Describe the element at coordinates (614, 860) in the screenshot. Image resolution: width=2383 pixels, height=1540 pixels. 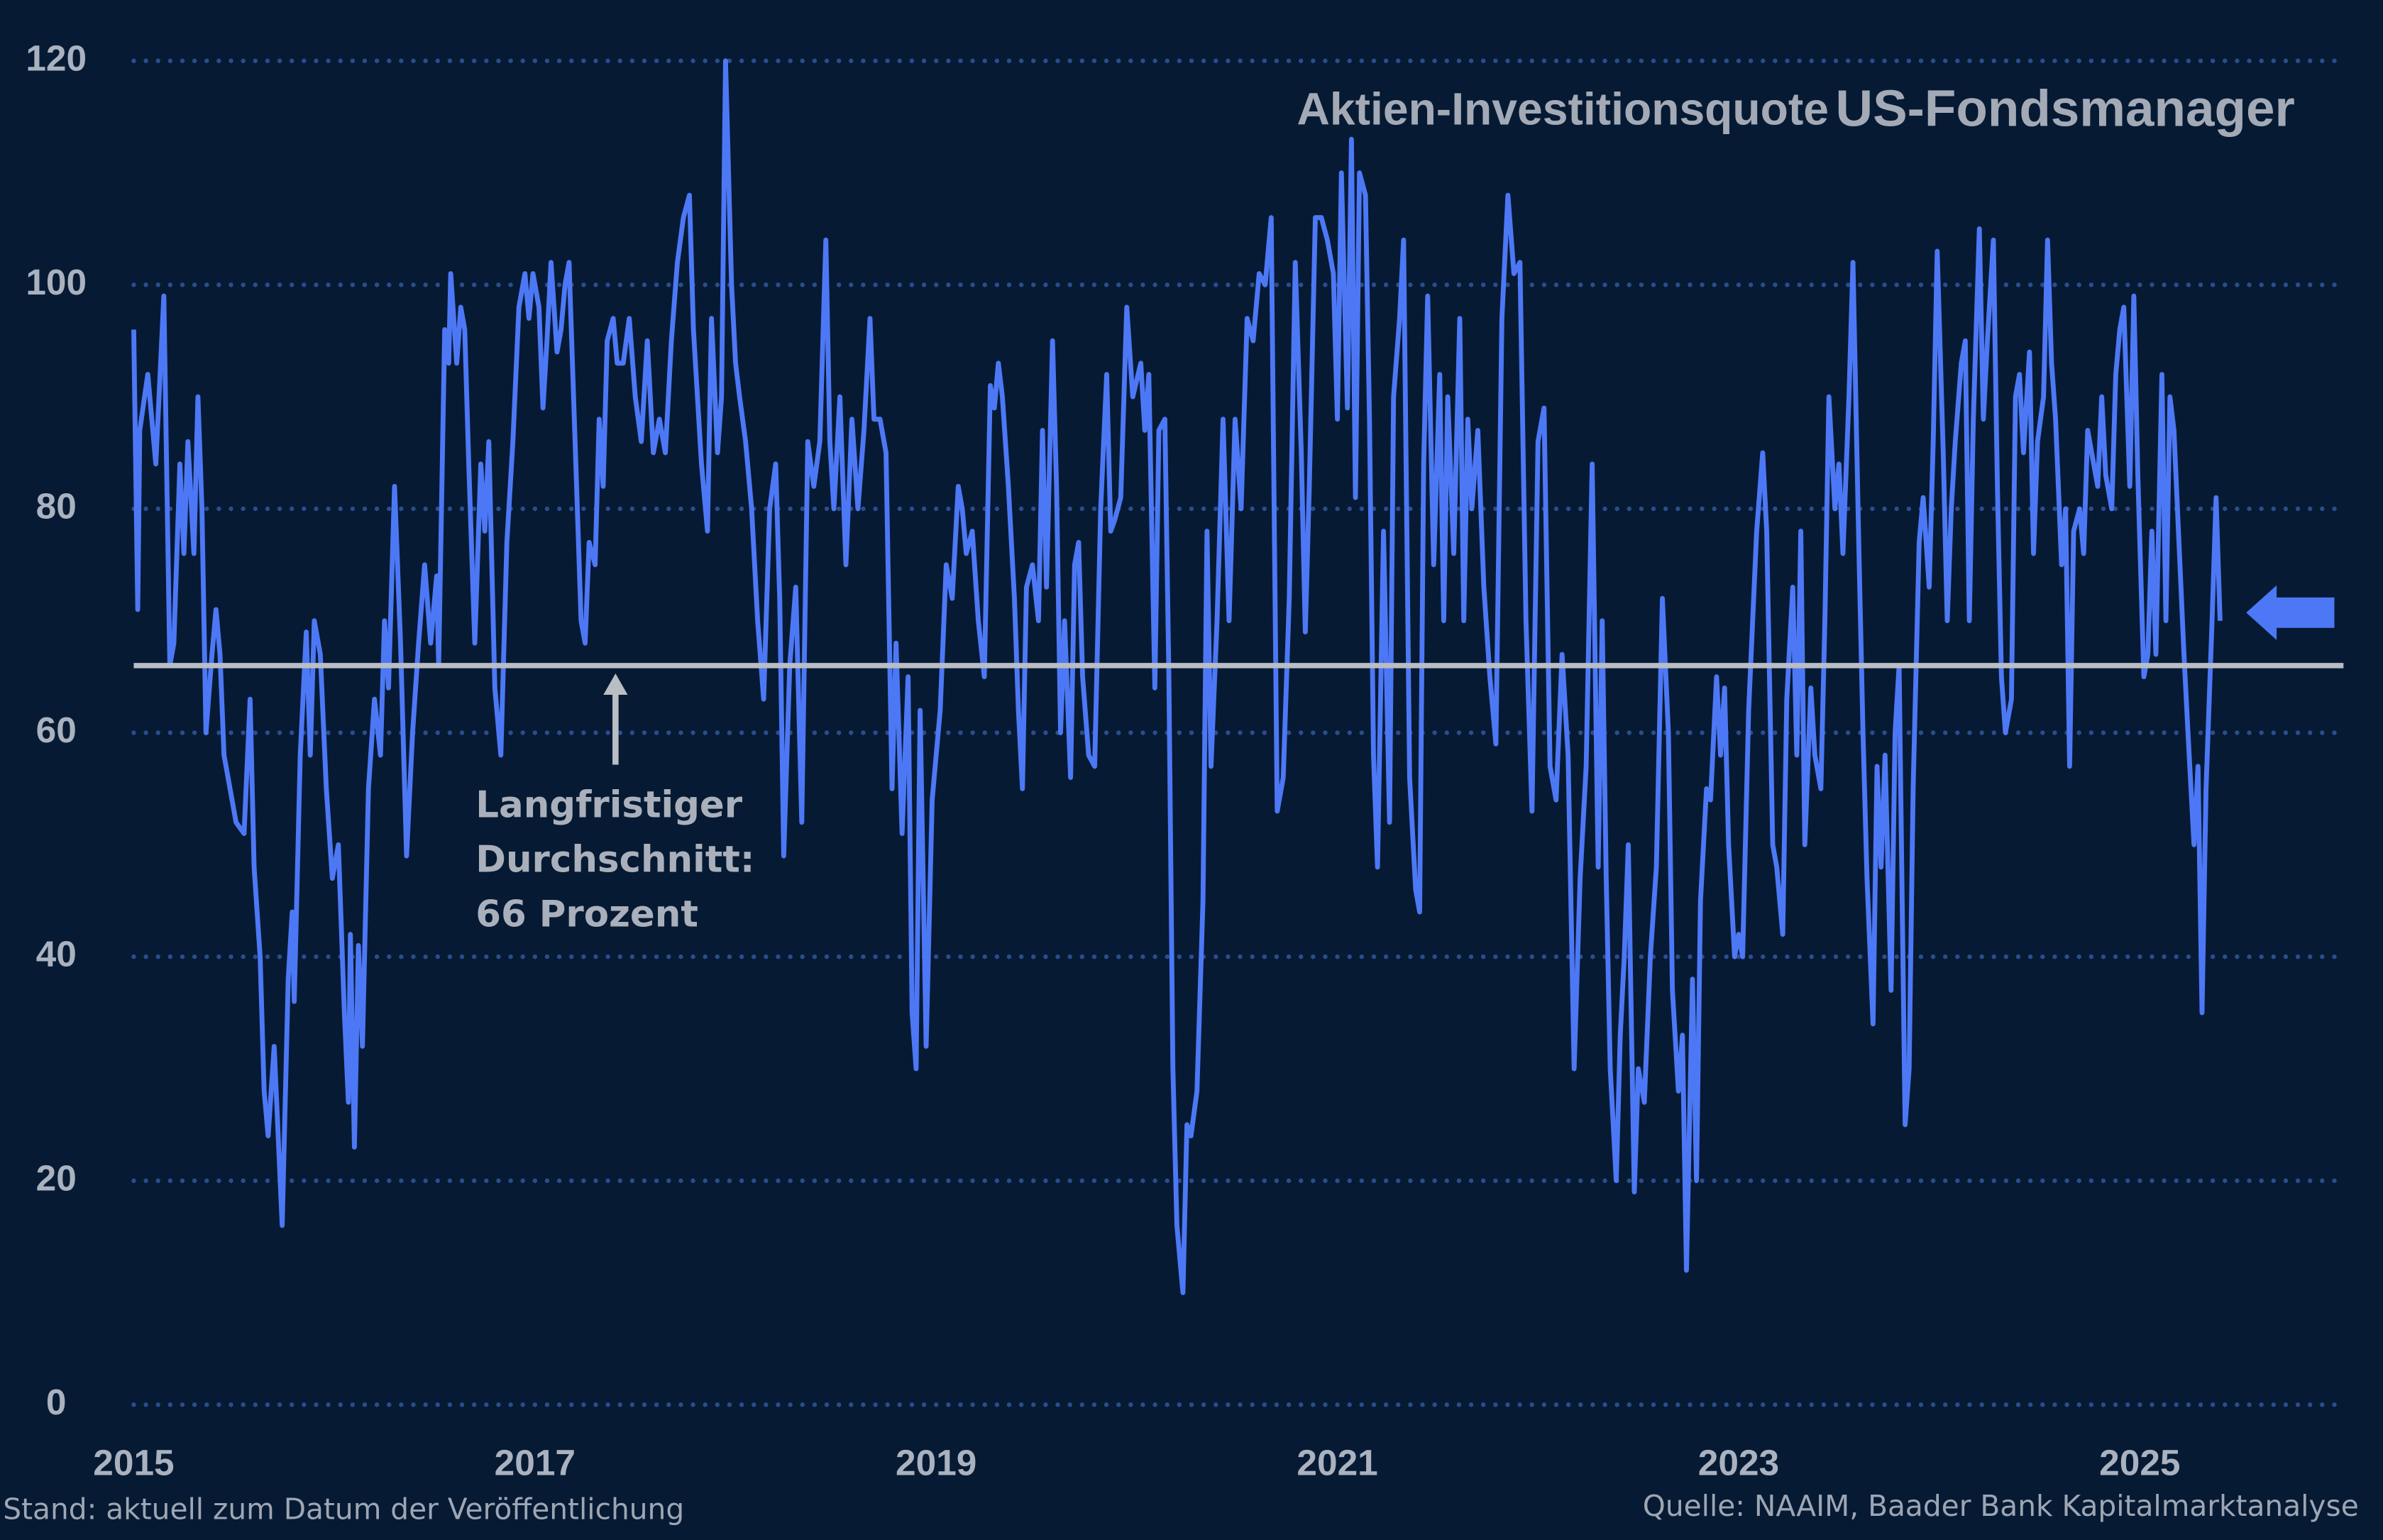
I see `annotation-line: Durchschnitt:` at that location.